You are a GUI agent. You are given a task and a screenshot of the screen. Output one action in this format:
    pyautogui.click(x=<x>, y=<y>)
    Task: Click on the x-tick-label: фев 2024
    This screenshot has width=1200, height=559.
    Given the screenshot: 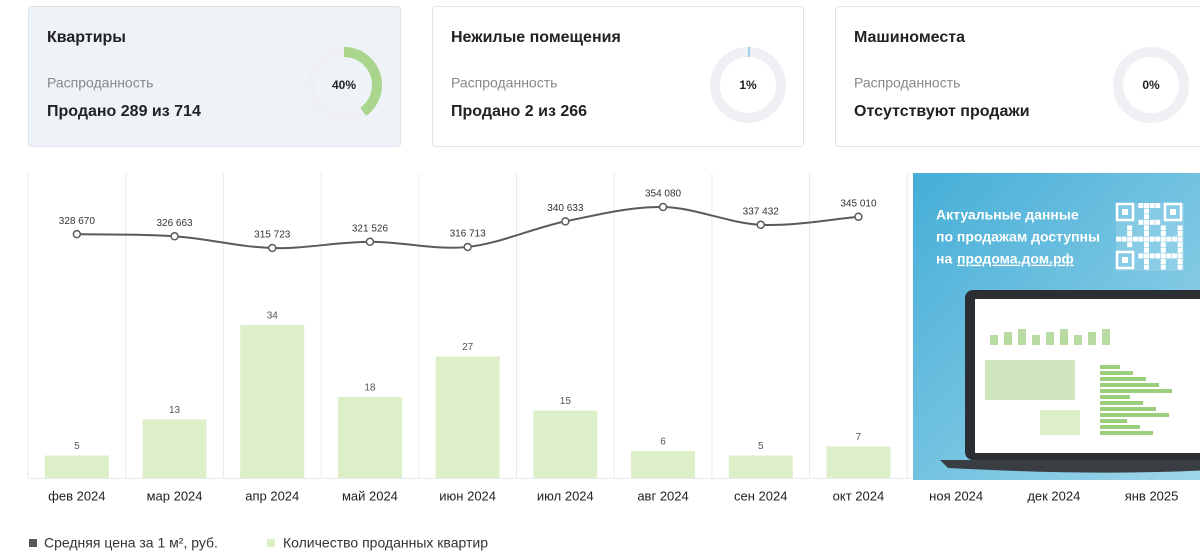 What is the action you would take?
    pyautogui.click(x=76, y=495)
    